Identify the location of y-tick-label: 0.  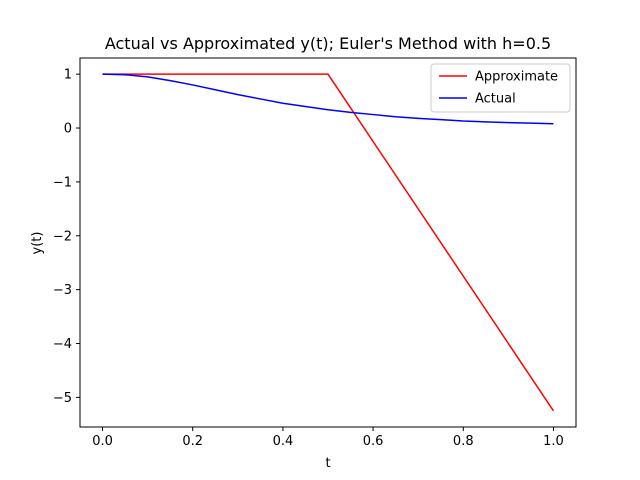
(68, 129).